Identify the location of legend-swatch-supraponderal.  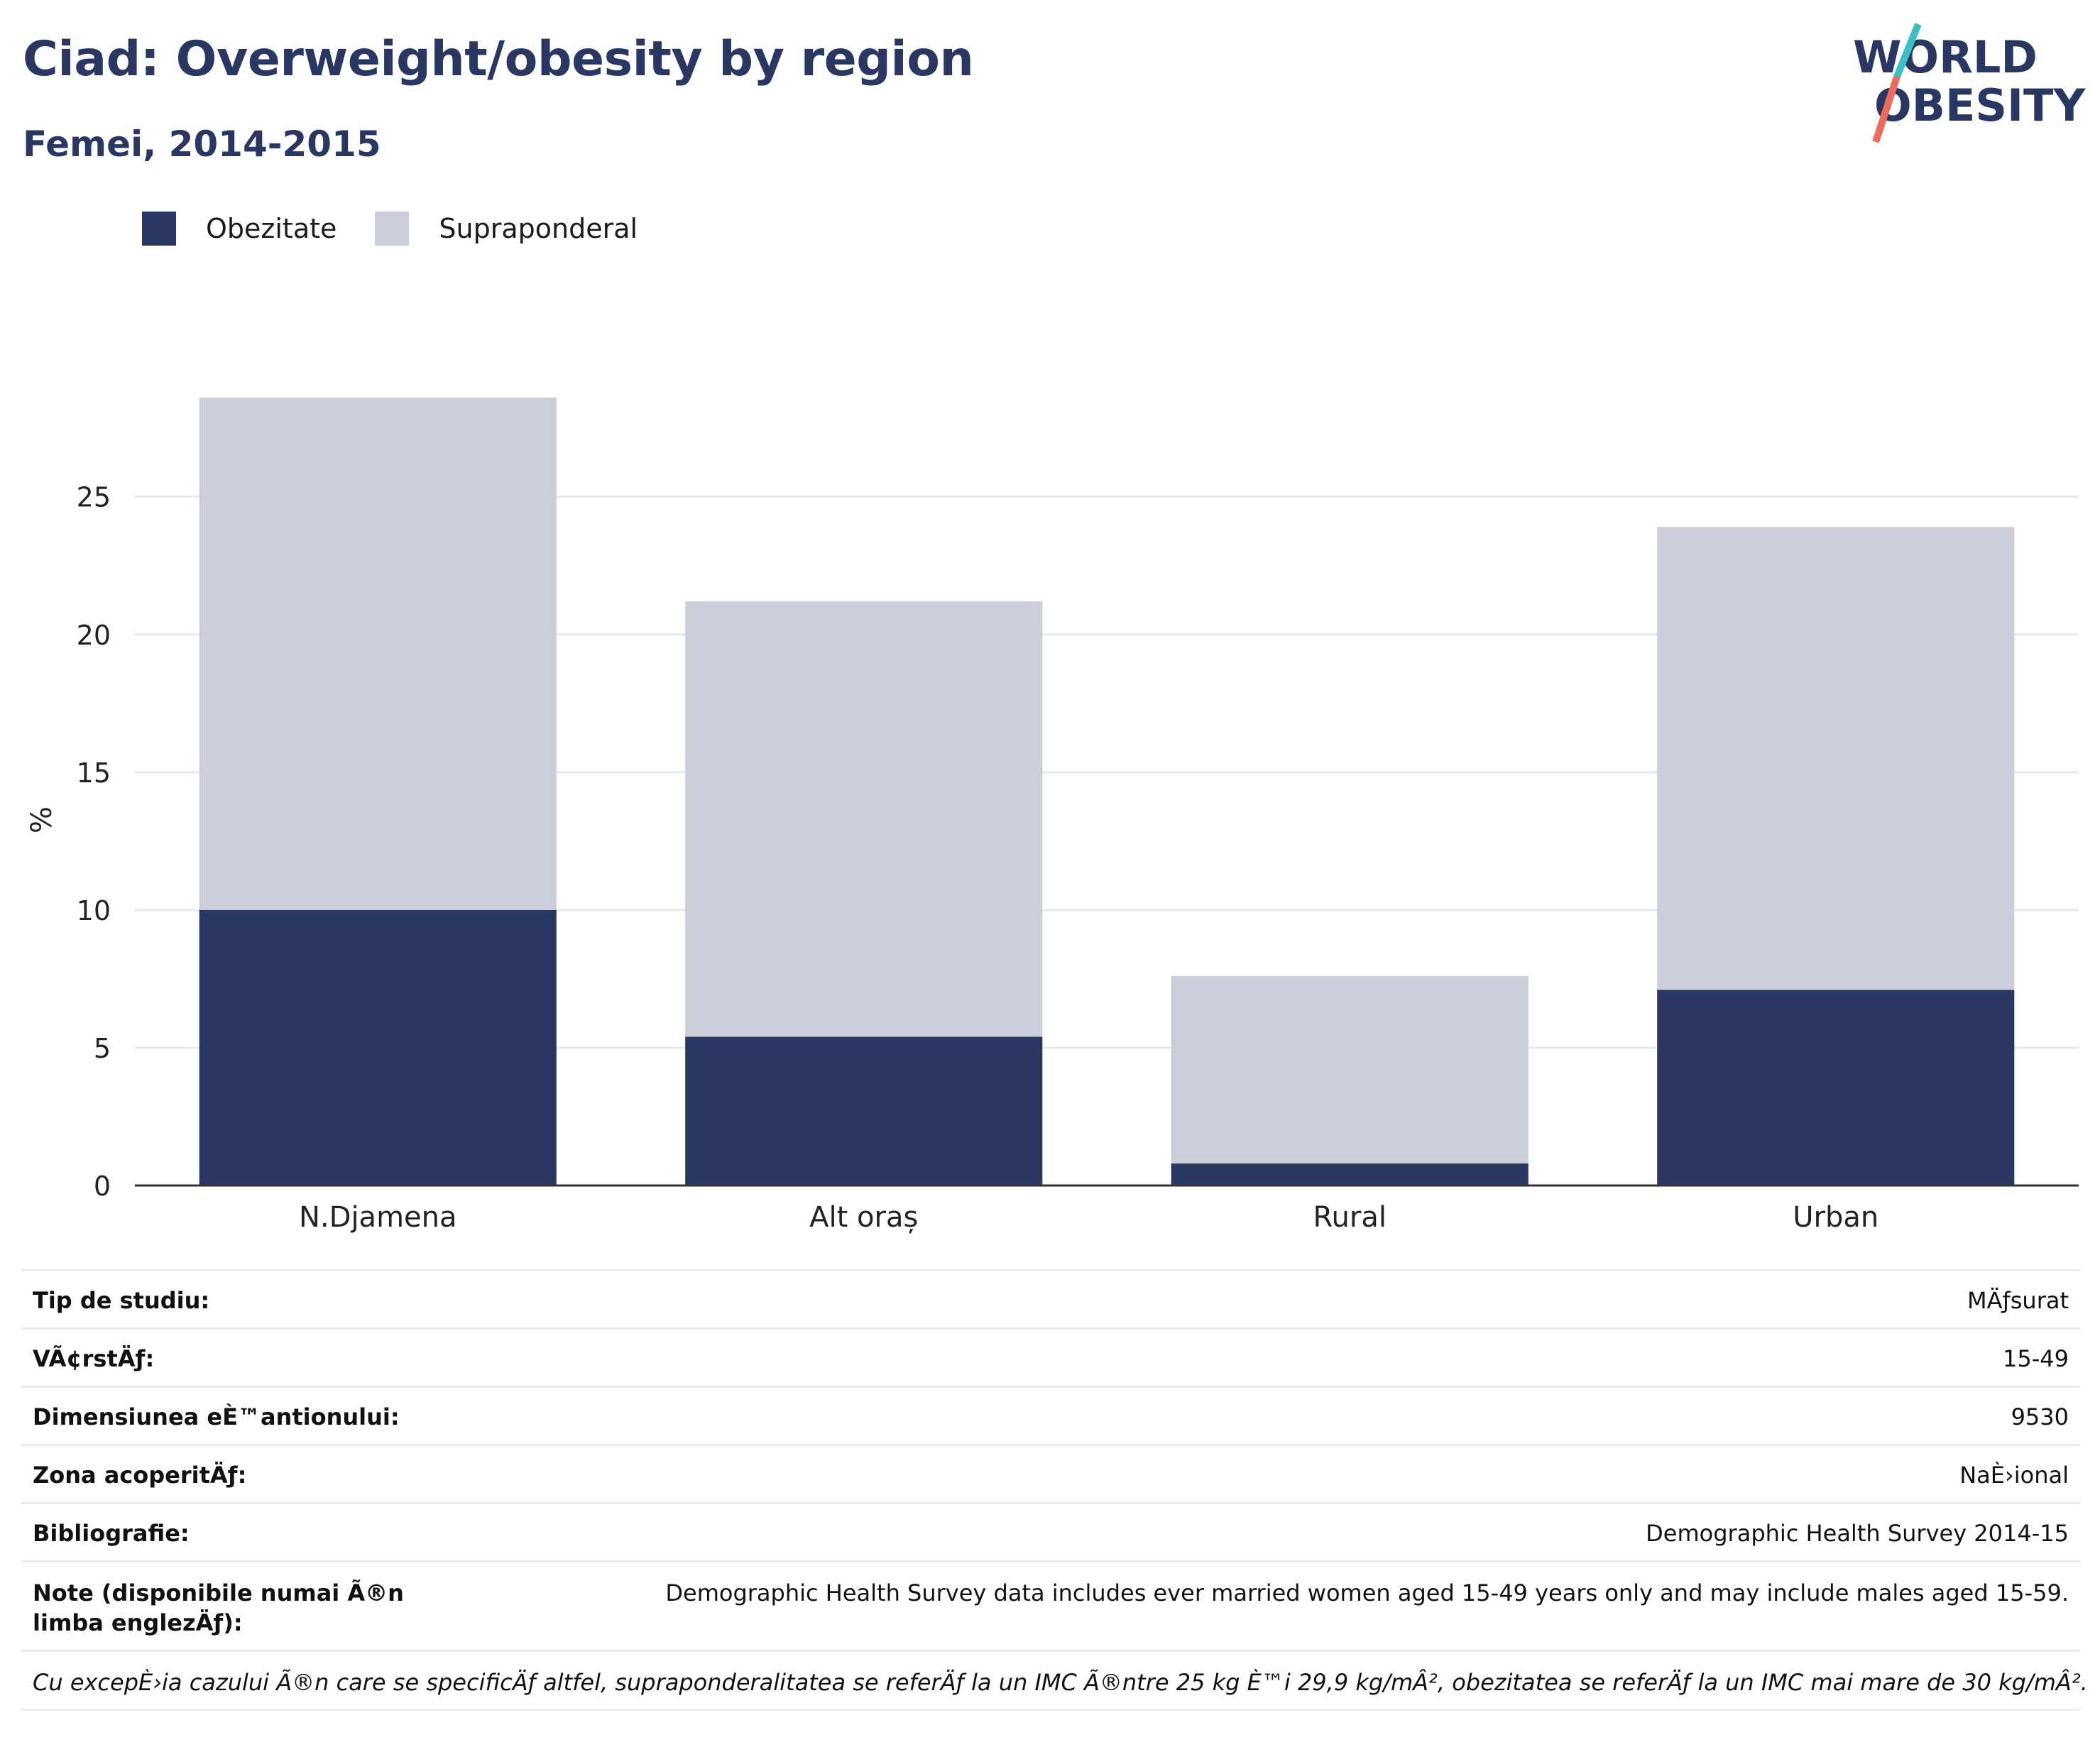
(392, 229).